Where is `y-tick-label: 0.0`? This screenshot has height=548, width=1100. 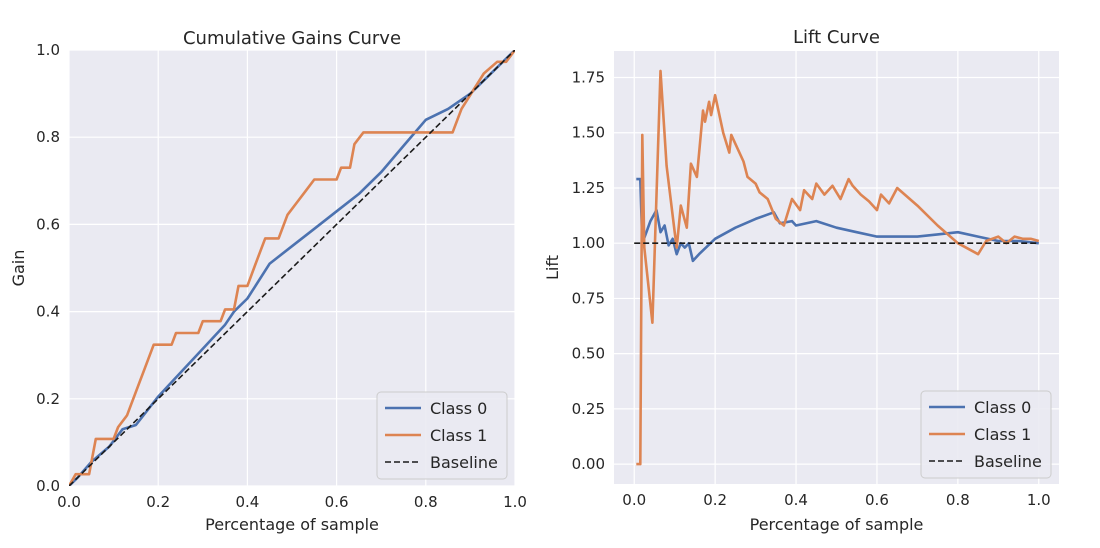
y-tick-label: 0.0 is located at coordinates (48, 486).